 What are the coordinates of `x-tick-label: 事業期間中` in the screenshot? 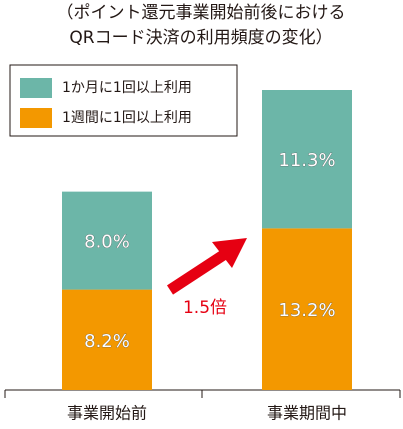 It's located at (307, 413).